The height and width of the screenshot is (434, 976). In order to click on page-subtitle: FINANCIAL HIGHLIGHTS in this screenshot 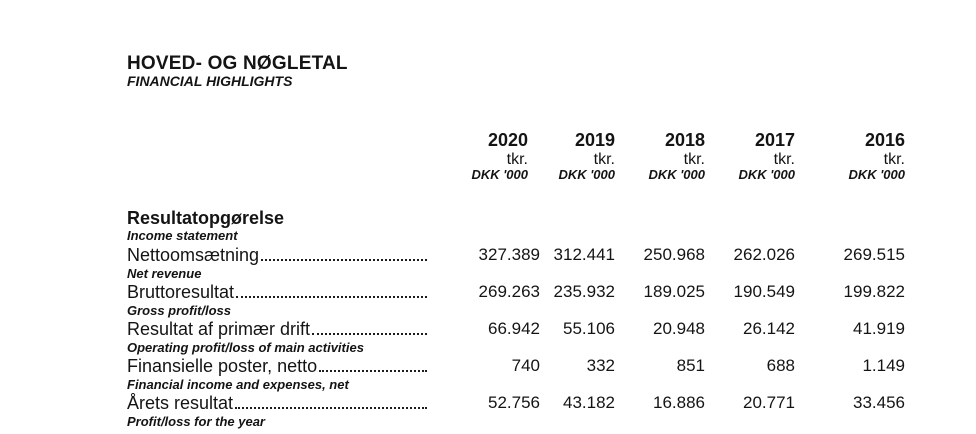, I will do `click(210, 81)`.